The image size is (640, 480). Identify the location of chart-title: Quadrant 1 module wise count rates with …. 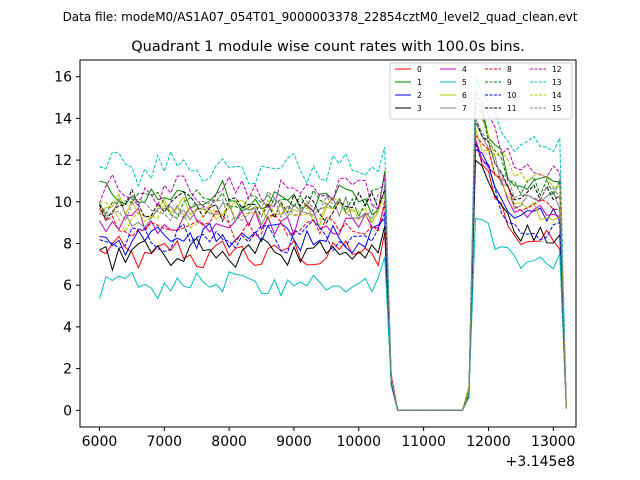
(328, 47).